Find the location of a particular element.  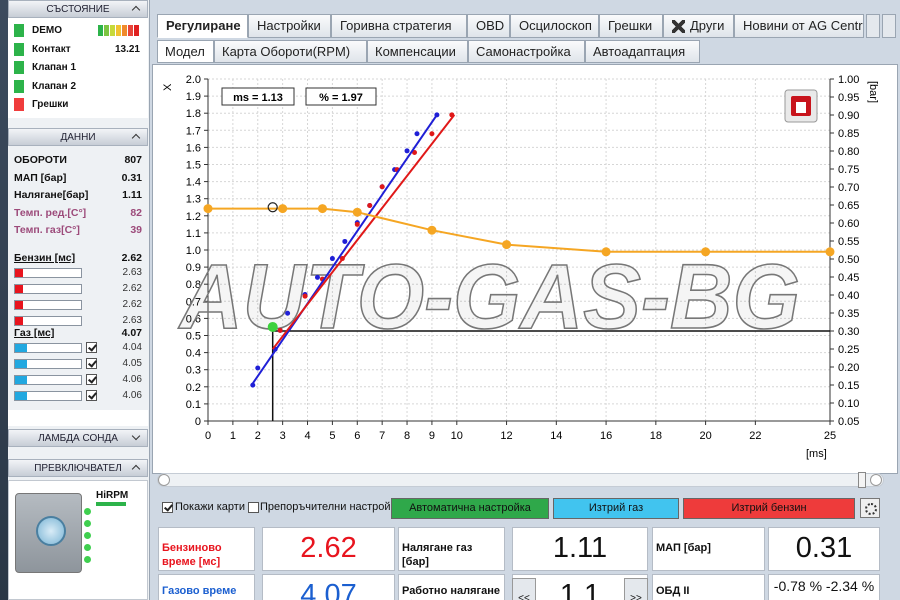

status-label: Контакт is located at coordinates (51, 49).